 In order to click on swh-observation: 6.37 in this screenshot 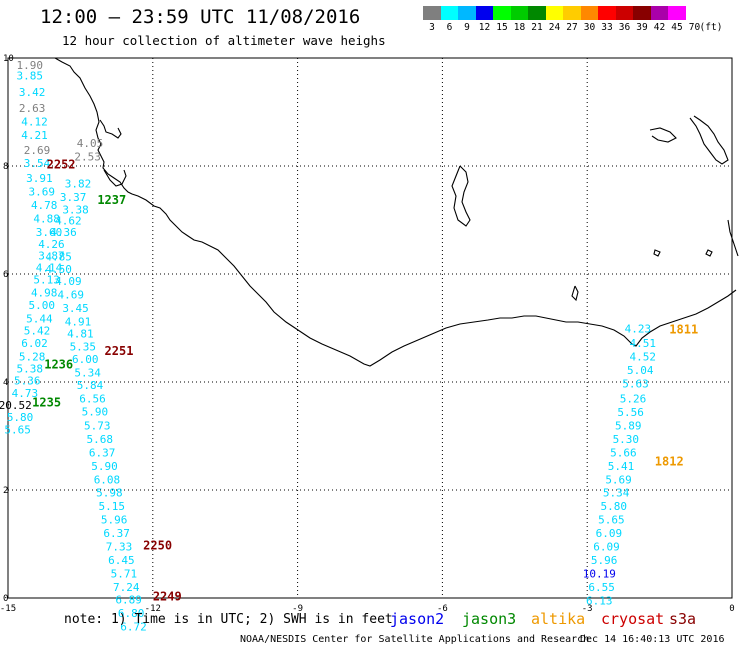, I will do `click(116, 533)`.